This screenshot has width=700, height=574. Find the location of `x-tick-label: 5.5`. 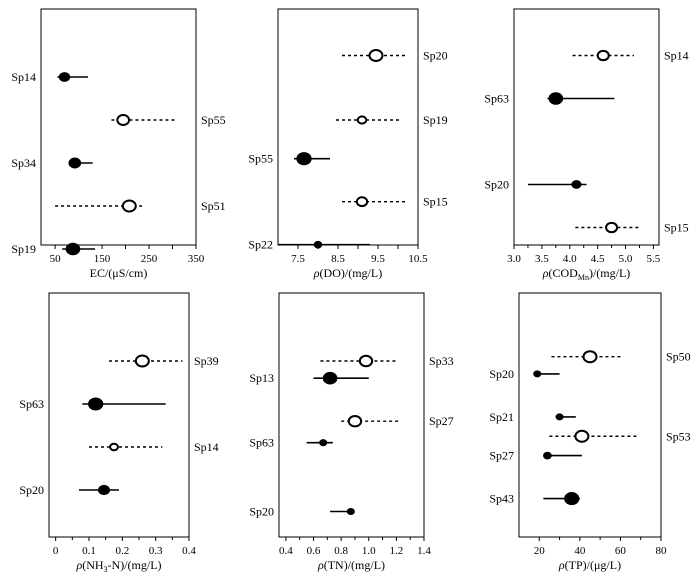

x-tick-label: 5.5 is located at coordinates (654, 259).